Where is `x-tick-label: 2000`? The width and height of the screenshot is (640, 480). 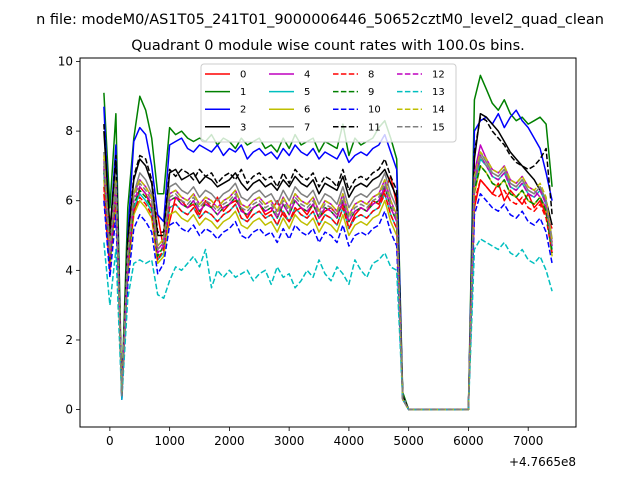
x-tick-label: 2000 is located at coordinates (229, 441).